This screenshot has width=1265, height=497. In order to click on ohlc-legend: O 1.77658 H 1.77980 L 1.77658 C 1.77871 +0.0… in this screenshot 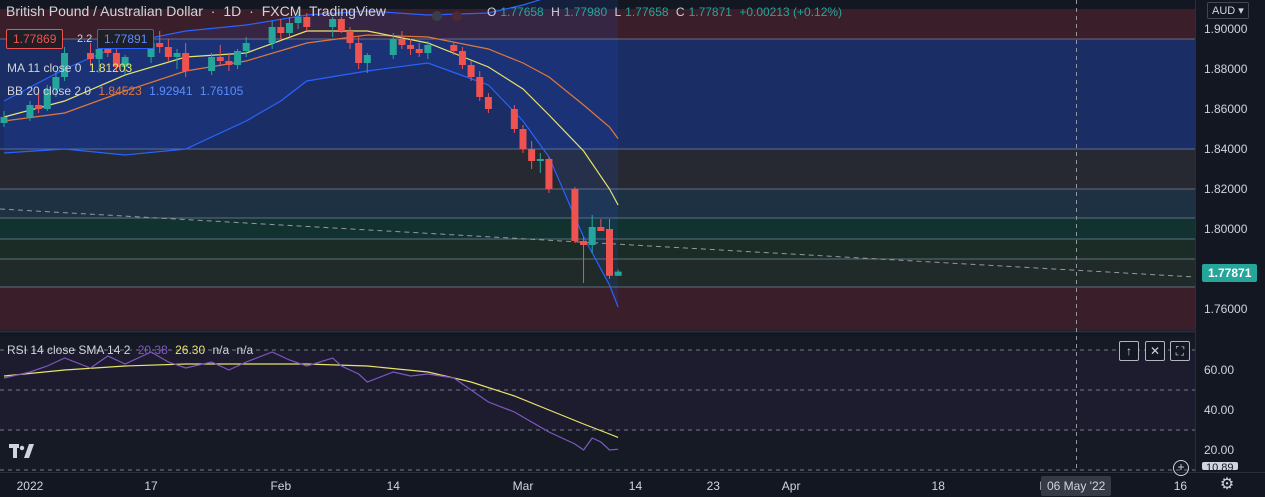, I will do `click(666, 12)`.